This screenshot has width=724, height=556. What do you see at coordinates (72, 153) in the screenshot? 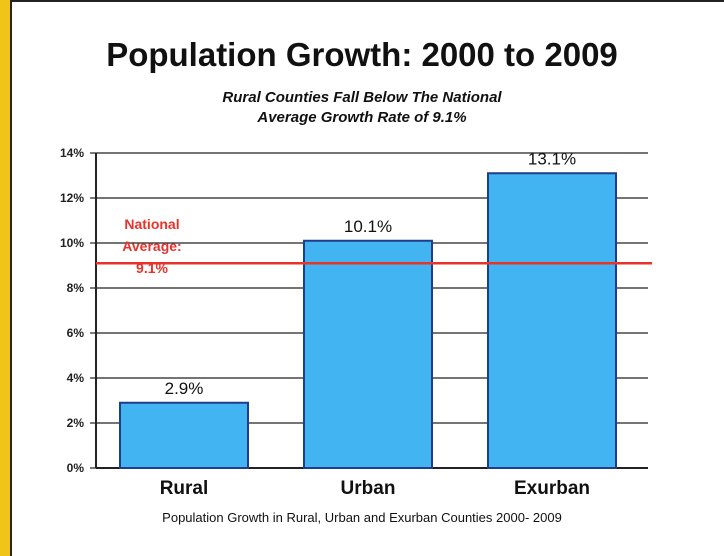
I see `y-tick-label: 14%` at bounding box center [72, 153].